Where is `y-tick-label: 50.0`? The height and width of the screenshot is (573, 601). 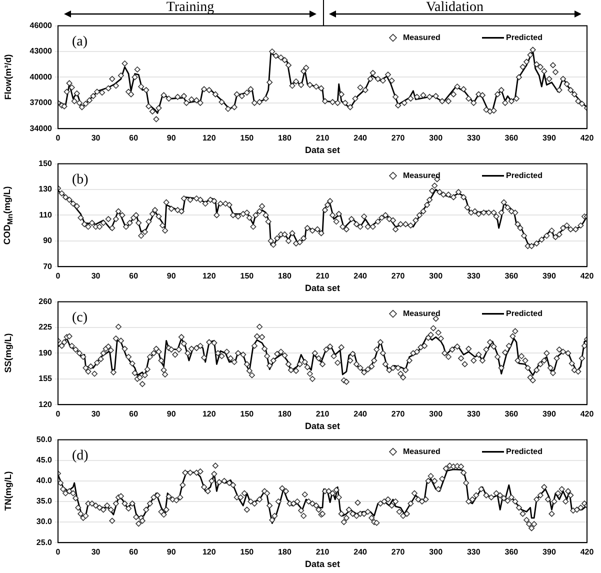 y-tick-label: 50.0 is located at coordinates (44, 439).